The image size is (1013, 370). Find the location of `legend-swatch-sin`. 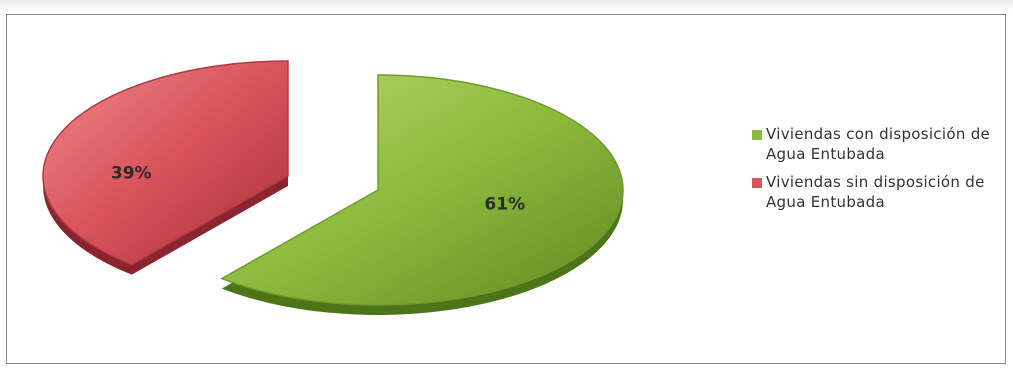

legend-swatch-sin is located at coordinates (757, 183).